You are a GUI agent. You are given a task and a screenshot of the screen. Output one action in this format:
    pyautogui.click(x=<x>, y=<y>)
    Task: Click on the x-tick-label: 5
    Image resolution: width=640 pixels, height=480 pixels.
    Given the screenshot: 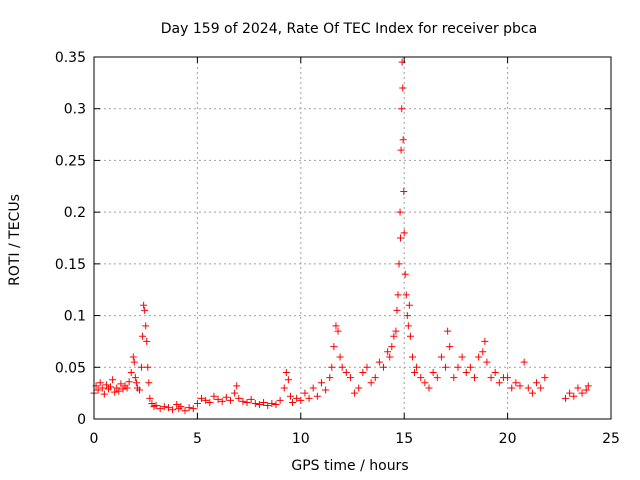 What is the action you would take?
    pyautogui.click(x=197, y=439)
    